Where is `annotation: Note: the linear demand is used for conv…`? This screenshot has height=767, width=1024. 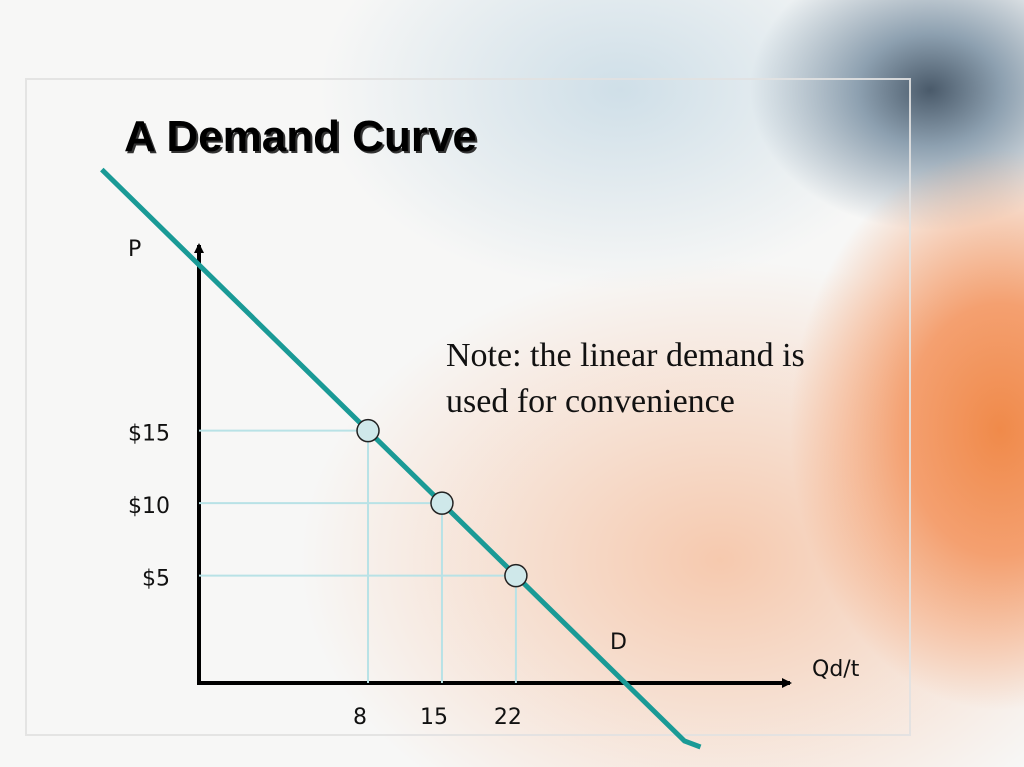 annotation: Note: the linear demand is used for conv… is located at coordinates (625, 378).